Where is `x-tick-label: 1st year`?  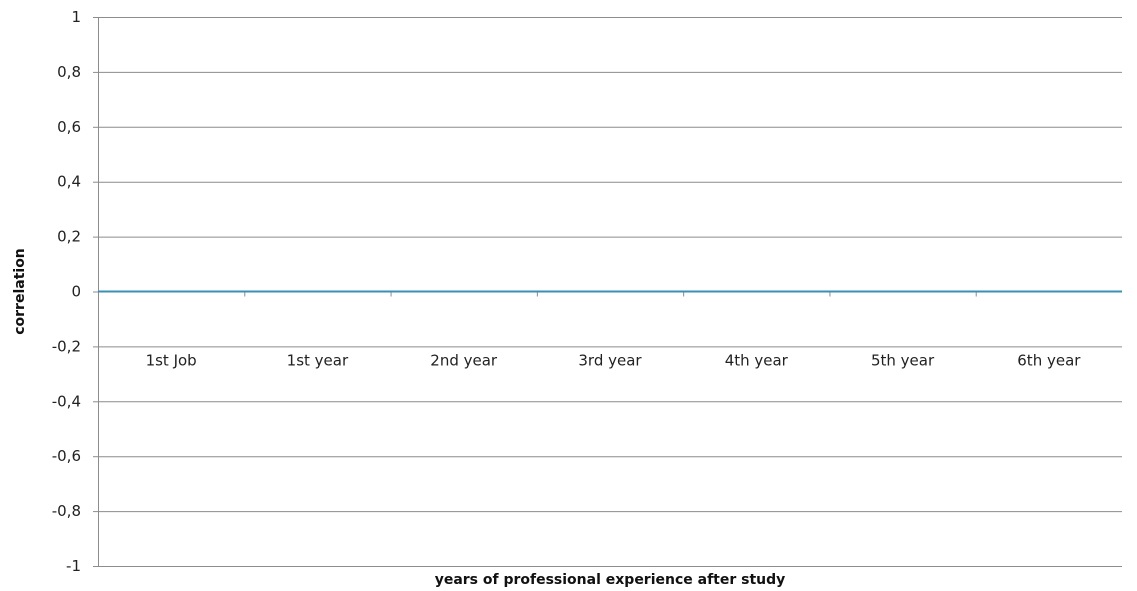 x-tick-label: 1st year is located at coordinates (318, 360).